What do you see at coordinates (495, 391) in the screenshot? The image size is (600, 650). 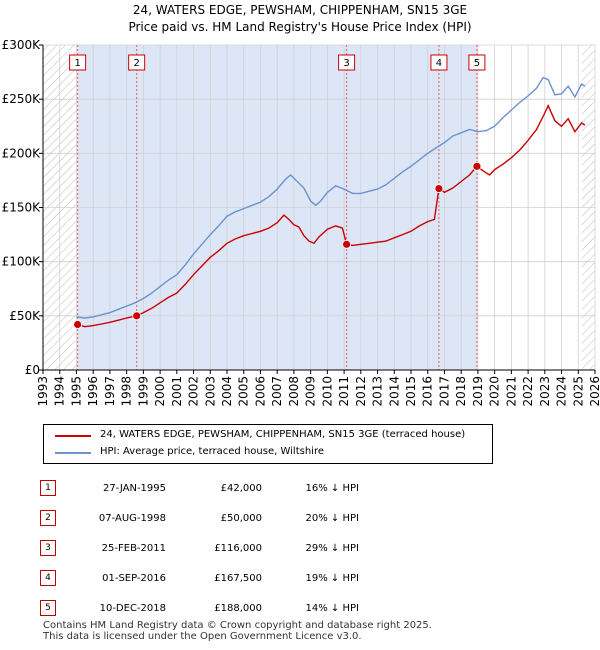 I see `x-tick-label: 2020` at bounding box center [495, 391].